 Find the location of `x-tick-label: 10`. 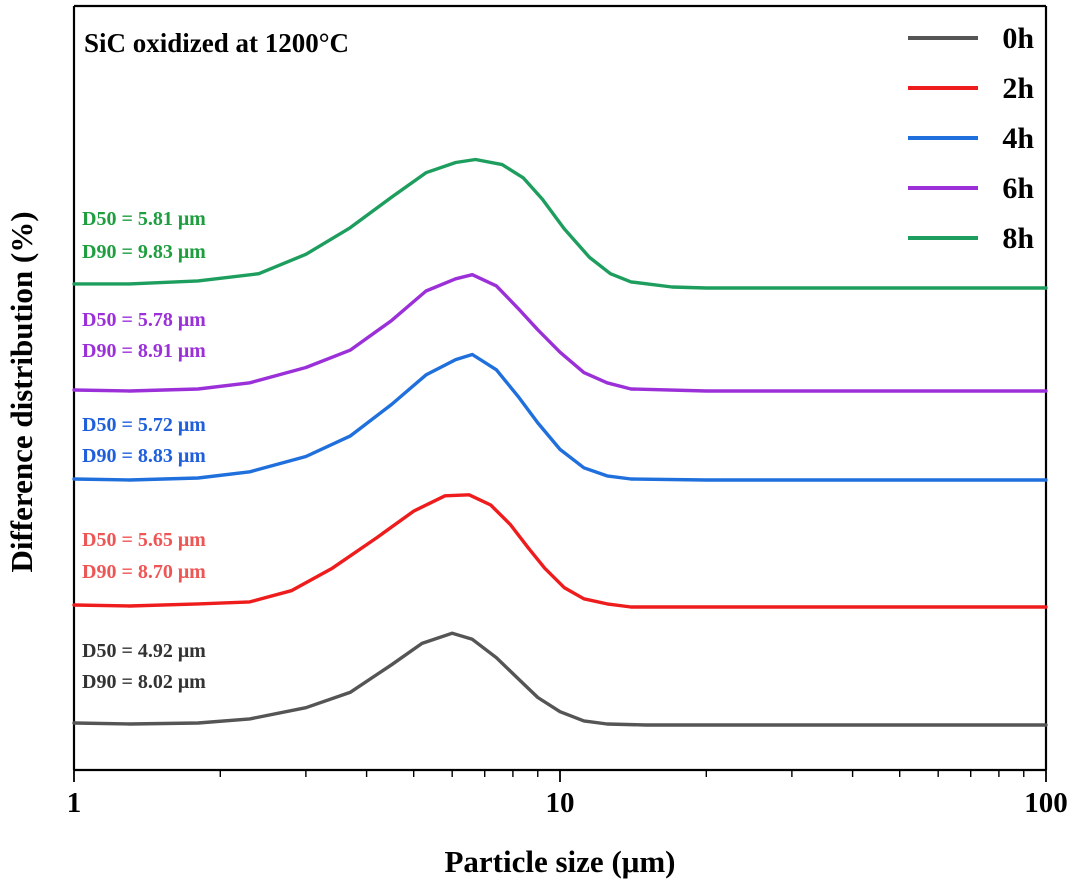

x-tick-label: 10 is located at coordinates (560, 803).